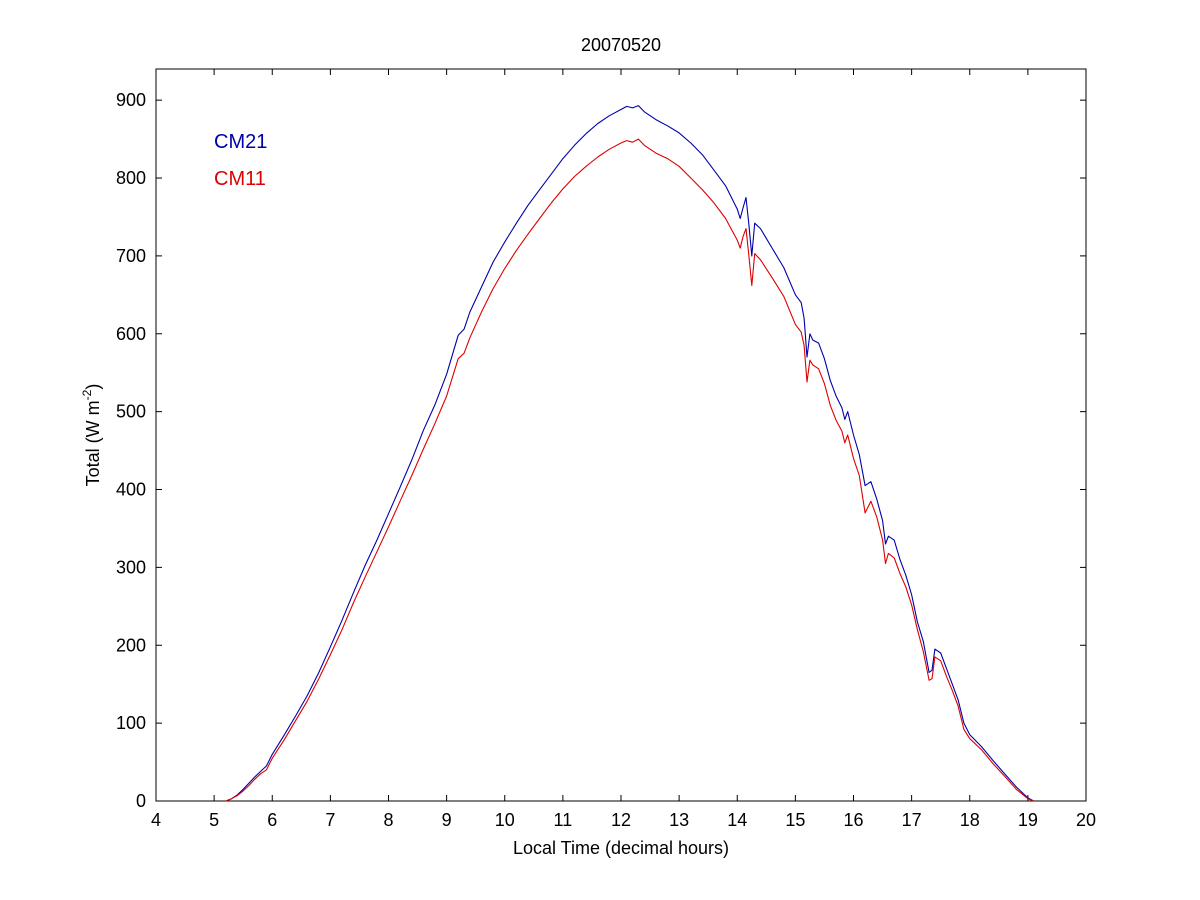 The width and height of the screenshot is (1200, 900). What do you see at coordinates (1028, 820) in the screenshot?
I see `x-tick-label: 19` at bounding box center [1028, 820].